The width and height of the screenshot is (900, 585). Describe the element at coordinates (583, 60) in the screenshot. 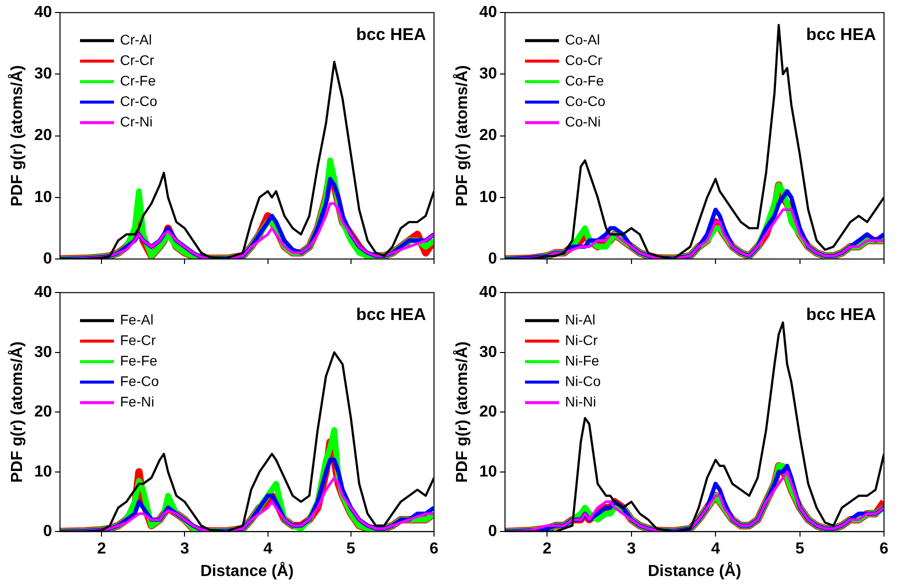

I see `legend-label: Co-Cr` at that location.